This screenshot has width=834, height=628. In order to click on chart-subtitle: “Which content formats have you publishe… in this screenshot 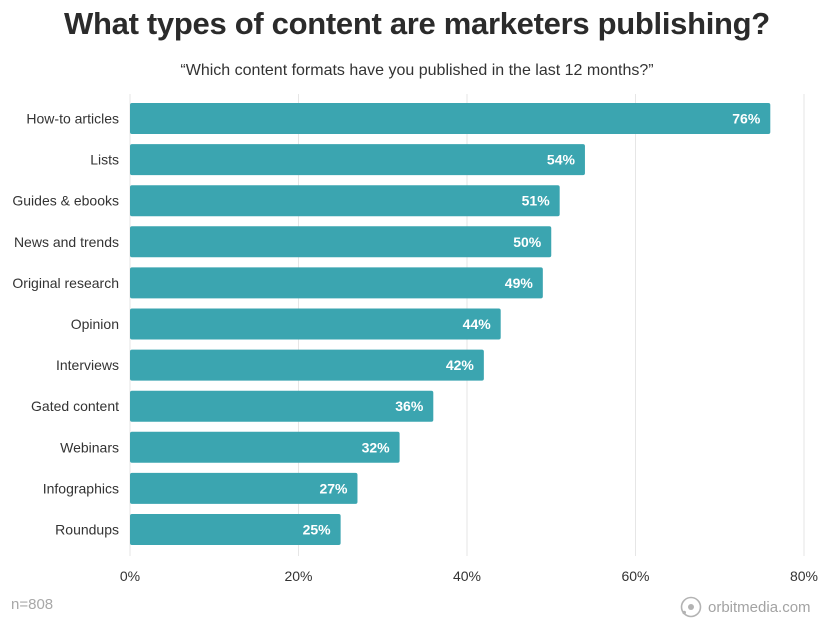, I will do `click(417, 70)`.